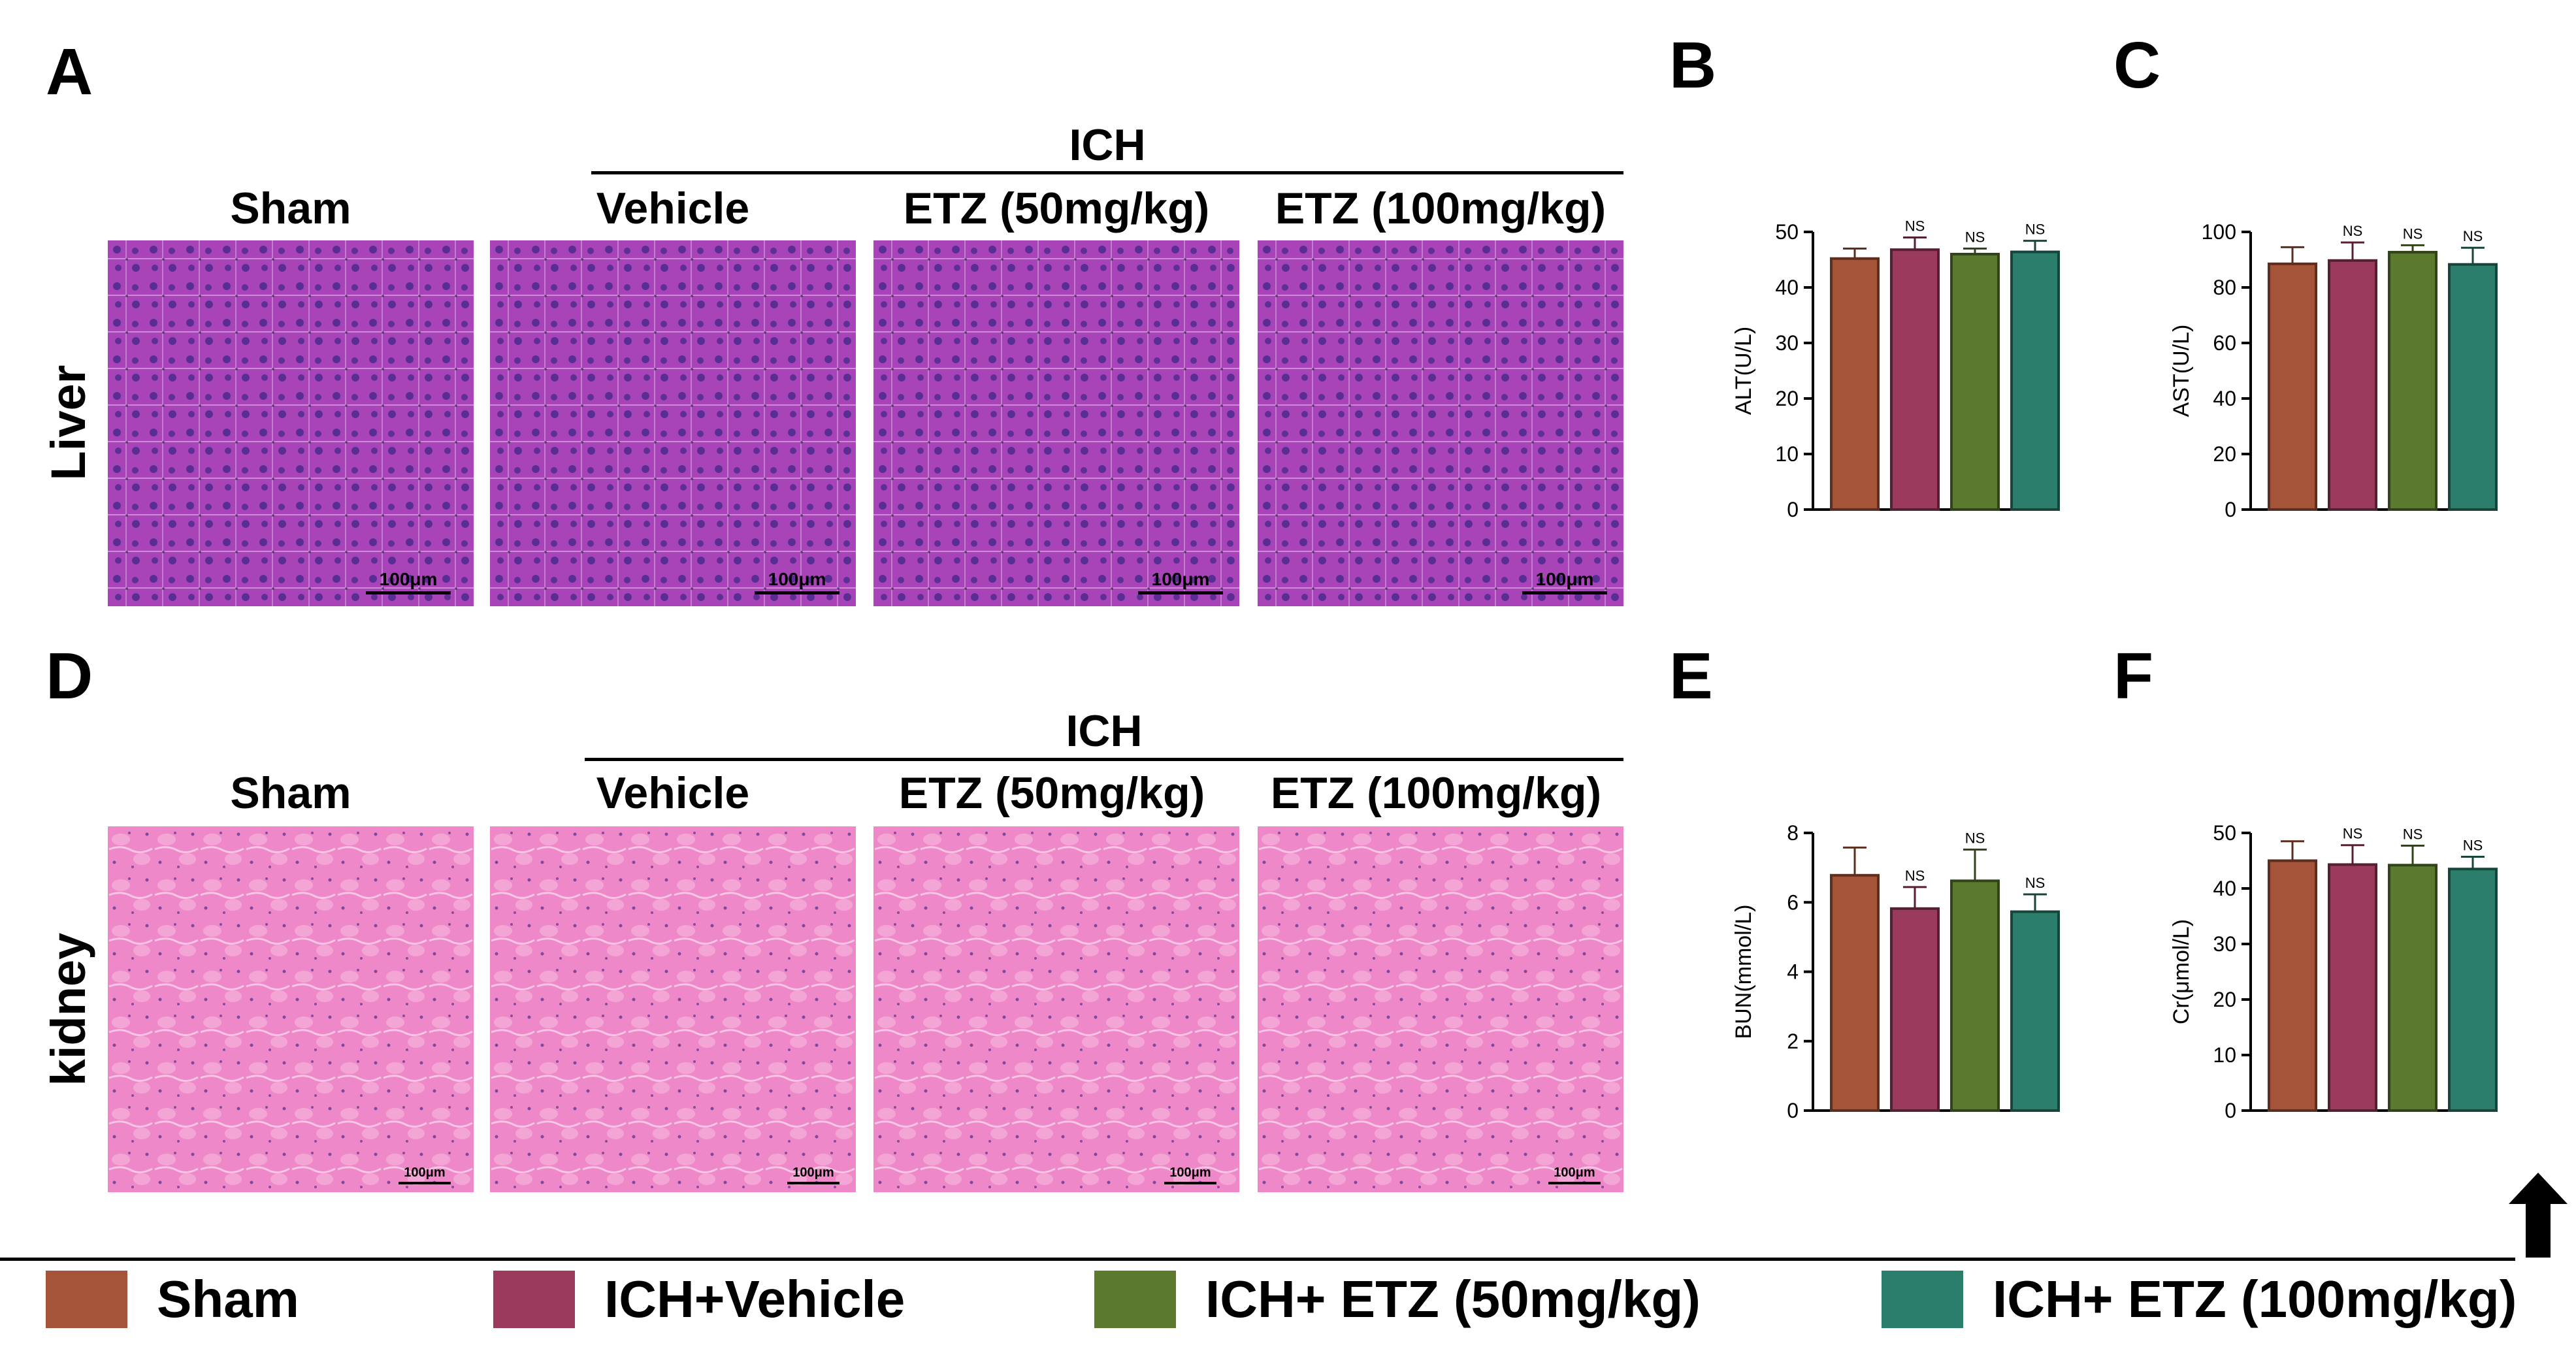 This screenshot has height=1366, width=2576. I want to click on y-tick-label: 80, so click(2224, 287).